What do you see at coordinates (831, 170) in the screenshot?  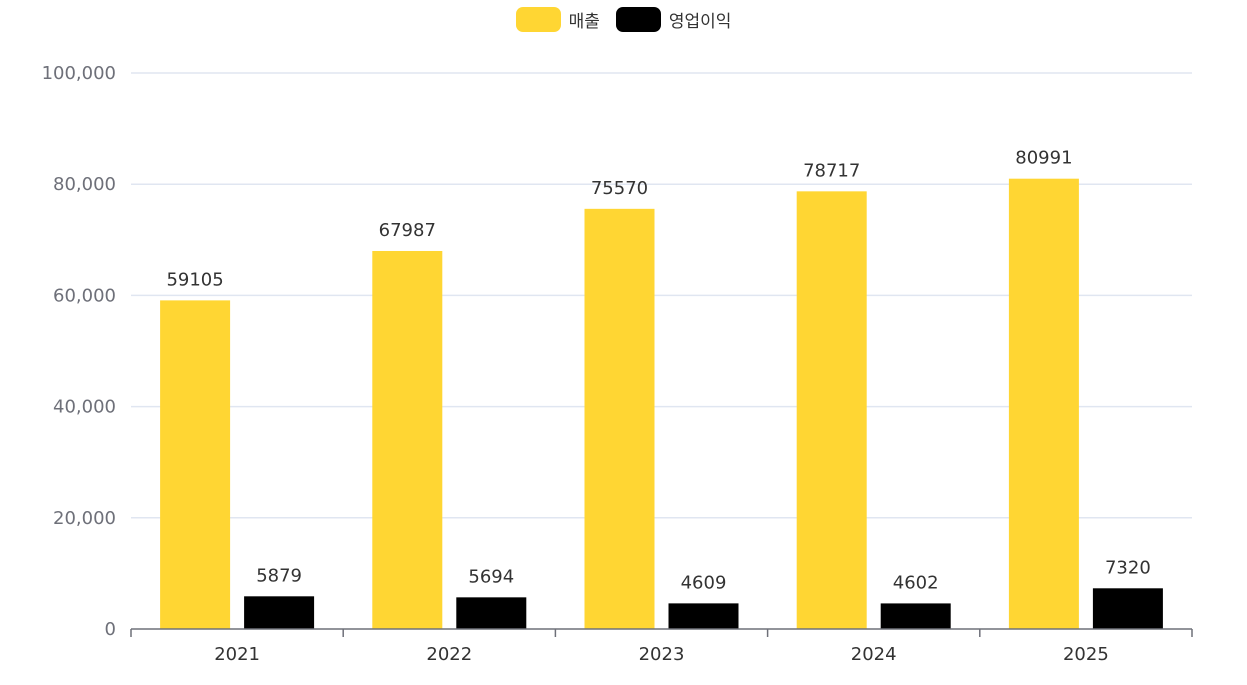 I see `bar-value-label: 78717` at bounding box center [831, 170].